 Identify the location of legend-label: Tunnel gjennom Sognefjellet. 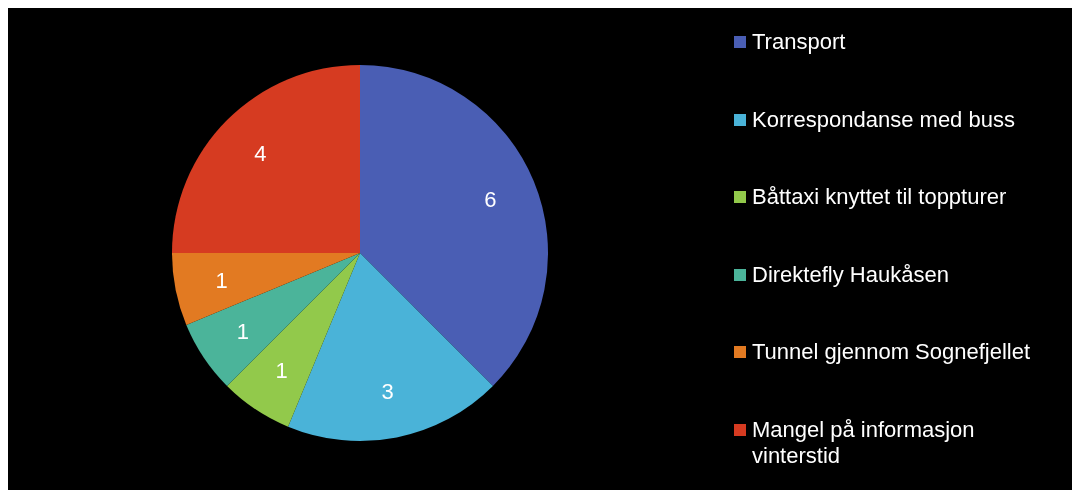
(891, 352).